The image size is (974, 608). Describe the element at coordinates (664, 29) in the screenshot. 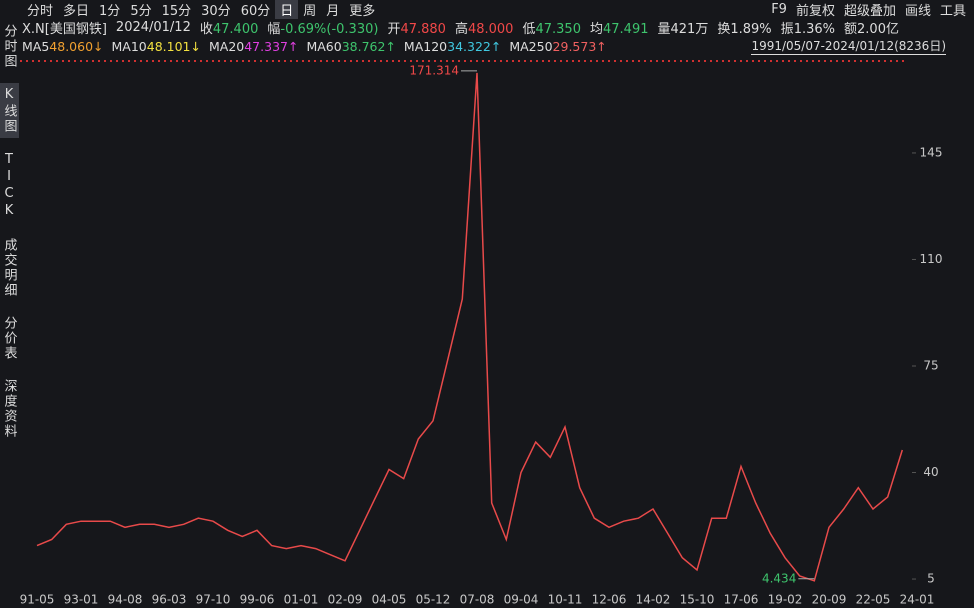

I see `field-label: 量` at that location.